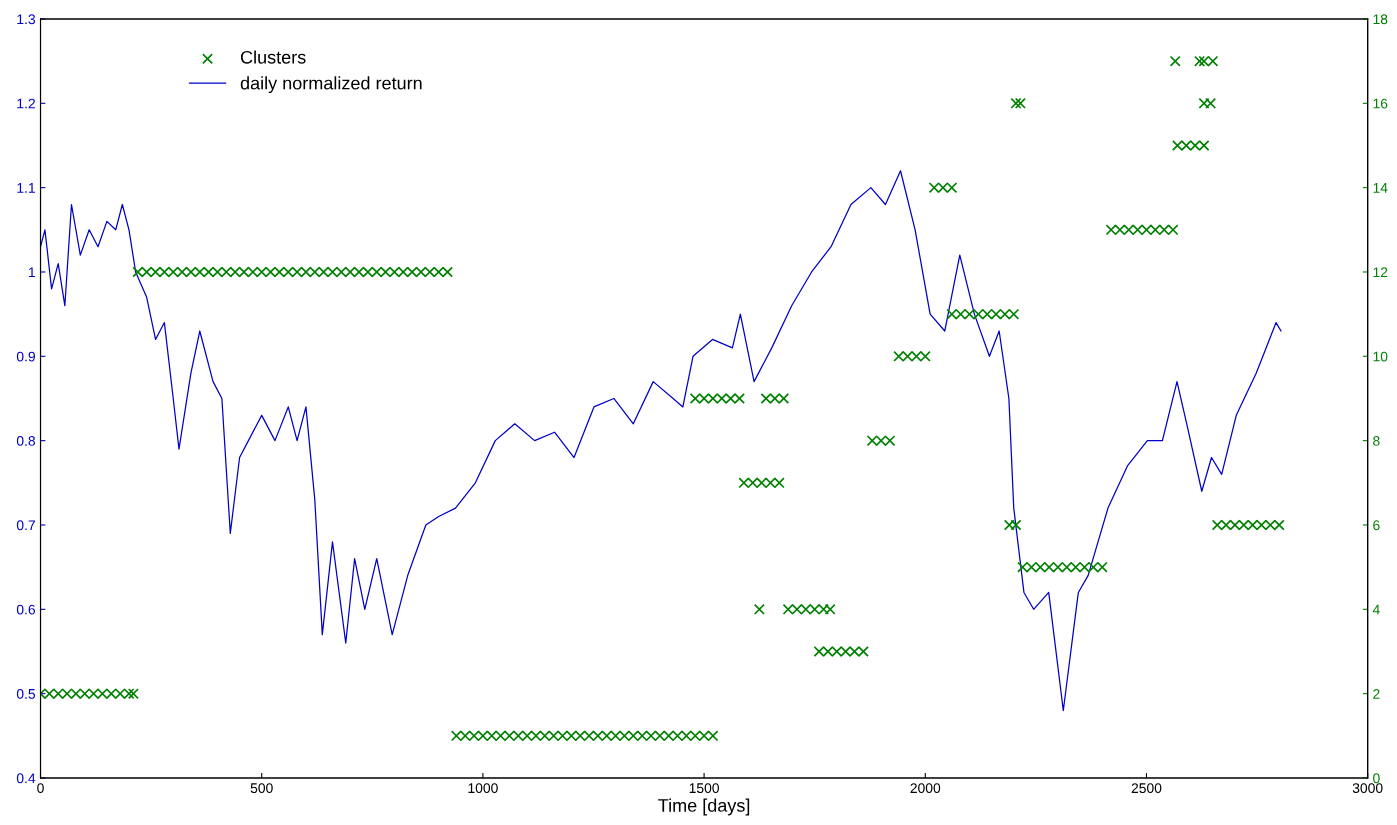 The height and width of the screenshot is (825, 1397). I want to click on y2-tick-label: 0, so click(1376, 778).